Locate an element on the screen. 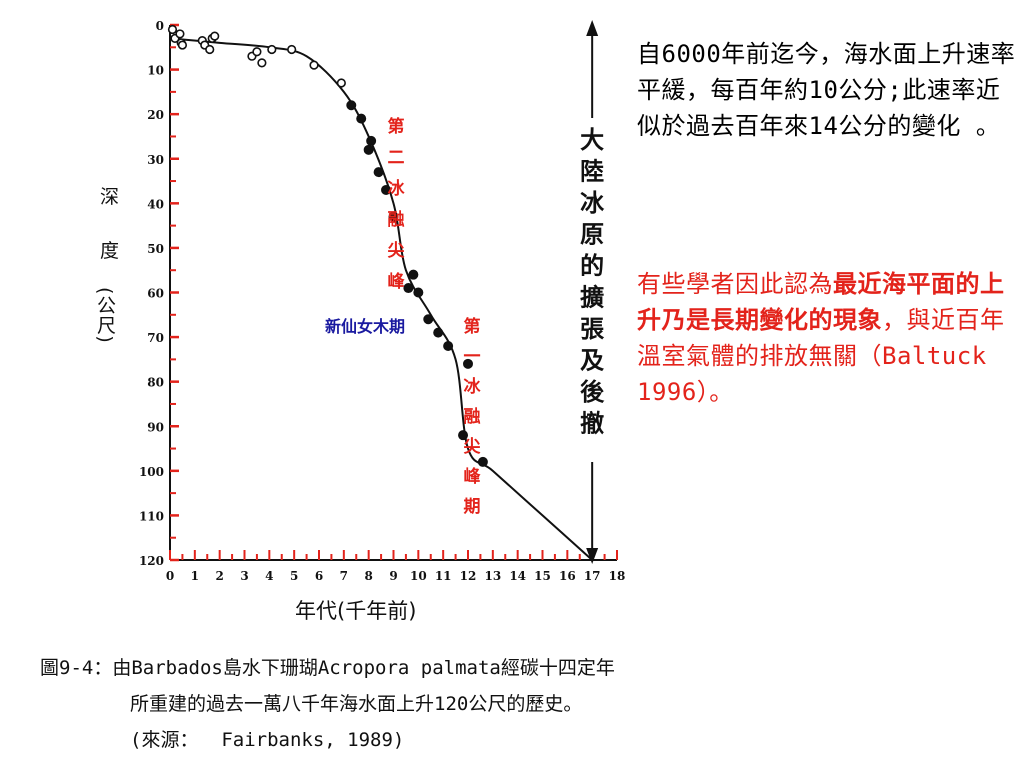  y-tick-label: 120 is located at coordinates (151, 561).